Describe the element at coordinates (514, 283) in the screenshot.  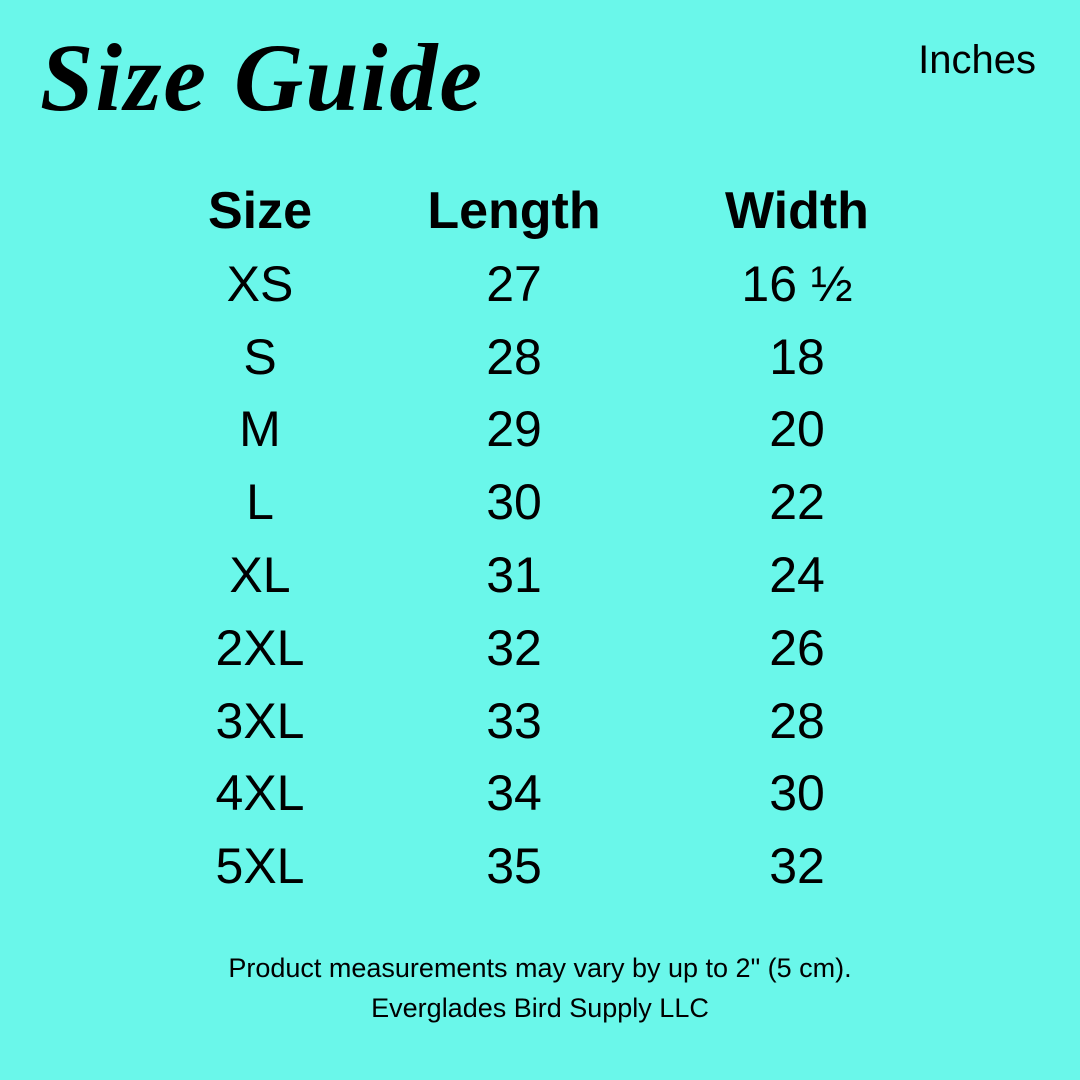
I see `cell-length: 27` at that location.